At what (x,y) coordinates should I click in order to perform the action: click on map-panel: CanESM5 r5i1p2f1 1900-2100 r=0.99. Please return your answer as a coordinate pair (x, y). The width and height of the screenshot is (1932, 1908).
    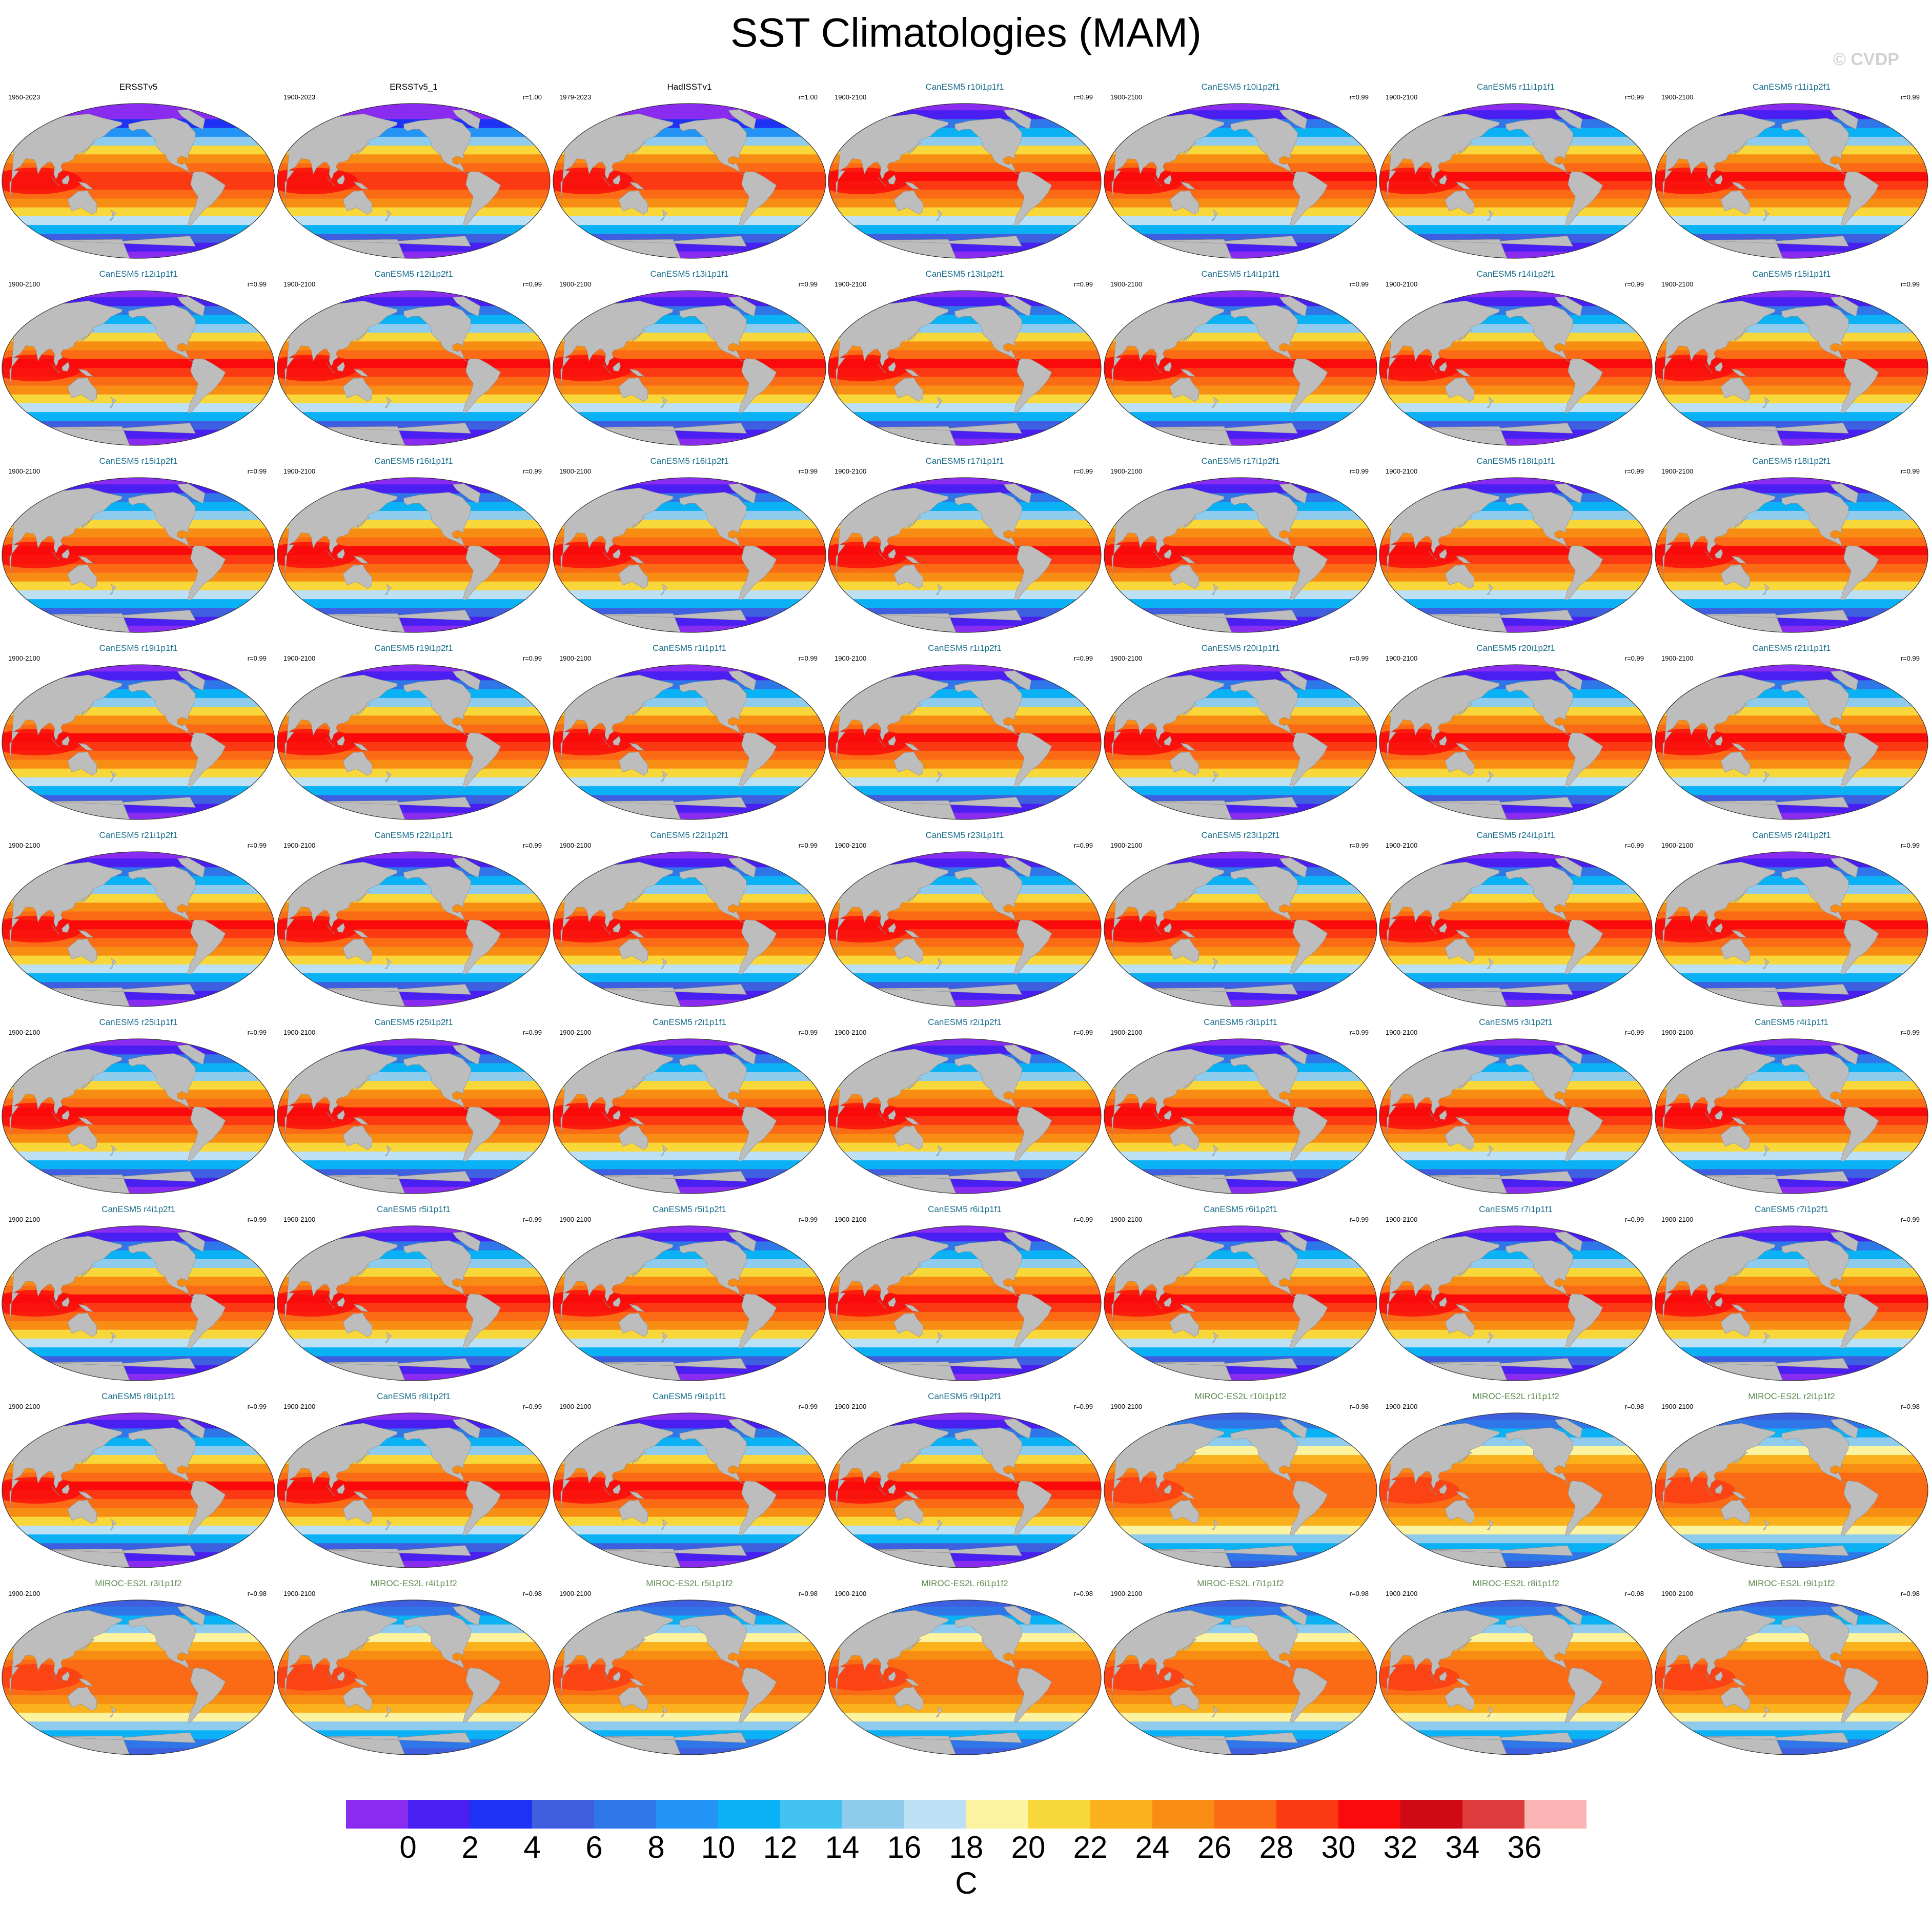
    Looking at the image, I should click on (689, 1297).